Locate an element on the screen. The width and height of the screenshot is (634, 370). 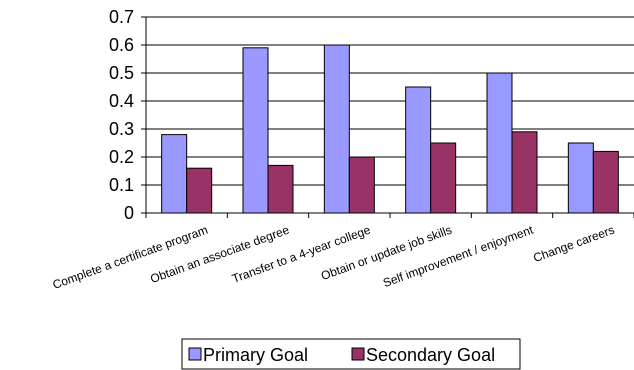
x-tick-label: Obtain an associate degree is located at coordinates (219, 254).